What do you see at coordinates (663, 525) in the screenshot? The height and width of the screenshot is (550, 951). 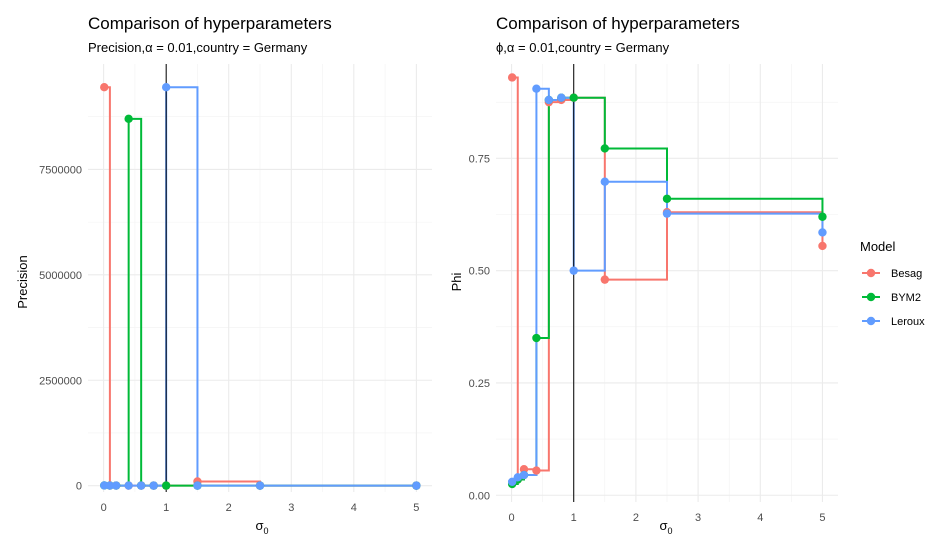 I see `right-x-axis-main: σ` at bounding box center [663, 525].